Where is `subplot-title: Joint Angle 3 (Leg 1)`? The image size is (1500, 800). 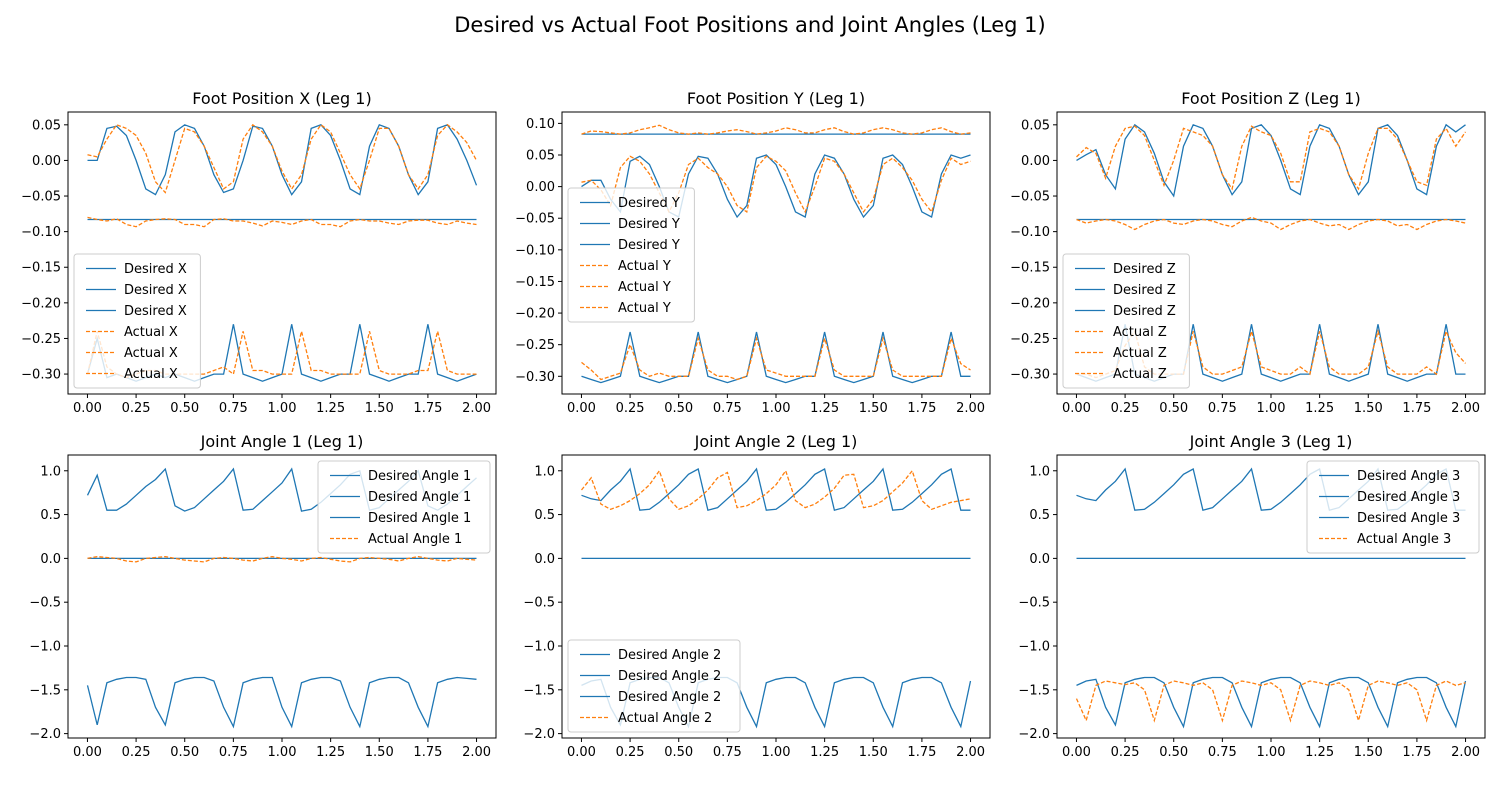 subplot-title: Joint Angle 3 (Leg 1) is located at coordinates (1271, 441).